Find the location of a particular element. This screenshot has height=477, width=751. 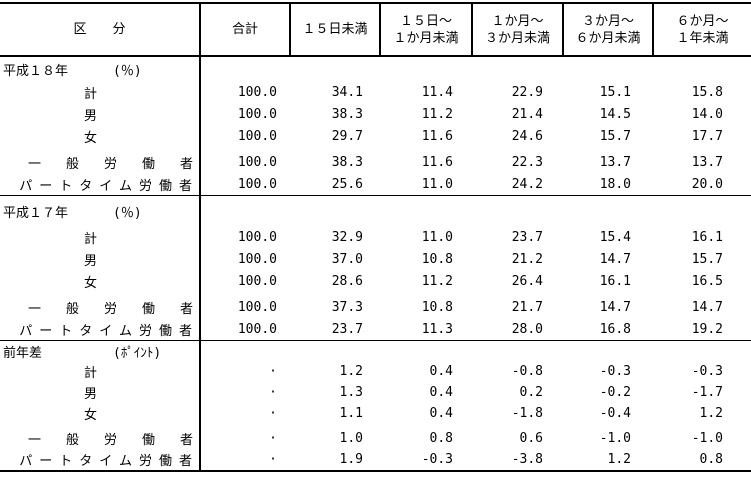

value-cell: 15.8 is located at coordinates (707, 92).